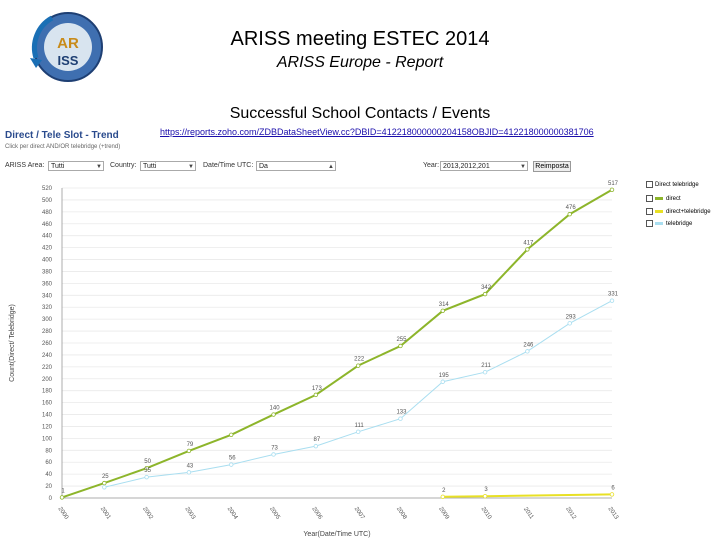 This screenshot has height=540, width=720. Describe the element at coordinates (359, 513) in the screenshot. I see `x-tick-label: 2007` at that location.